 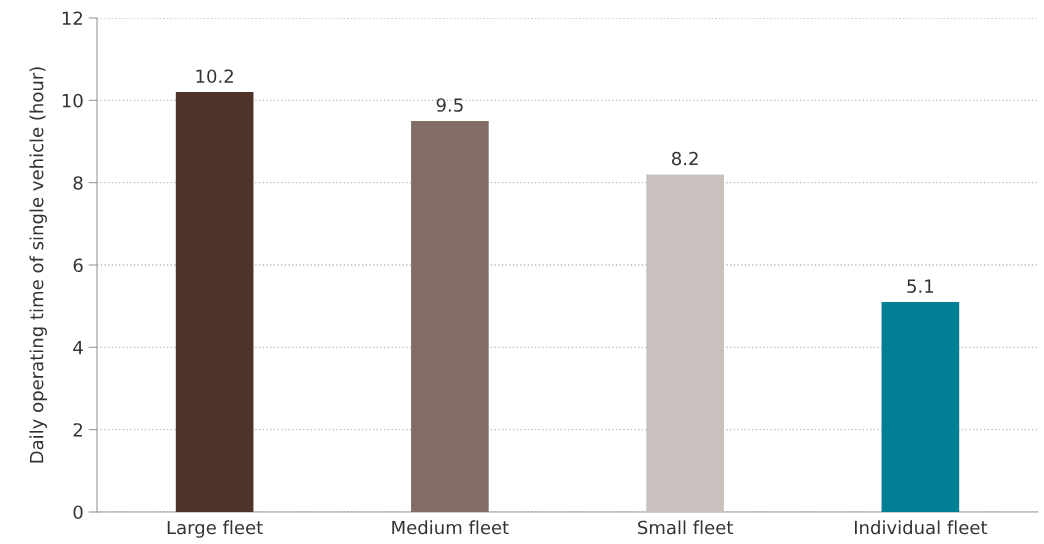 I want to click on y-tick-label: 4, so click(x=78, y=348).